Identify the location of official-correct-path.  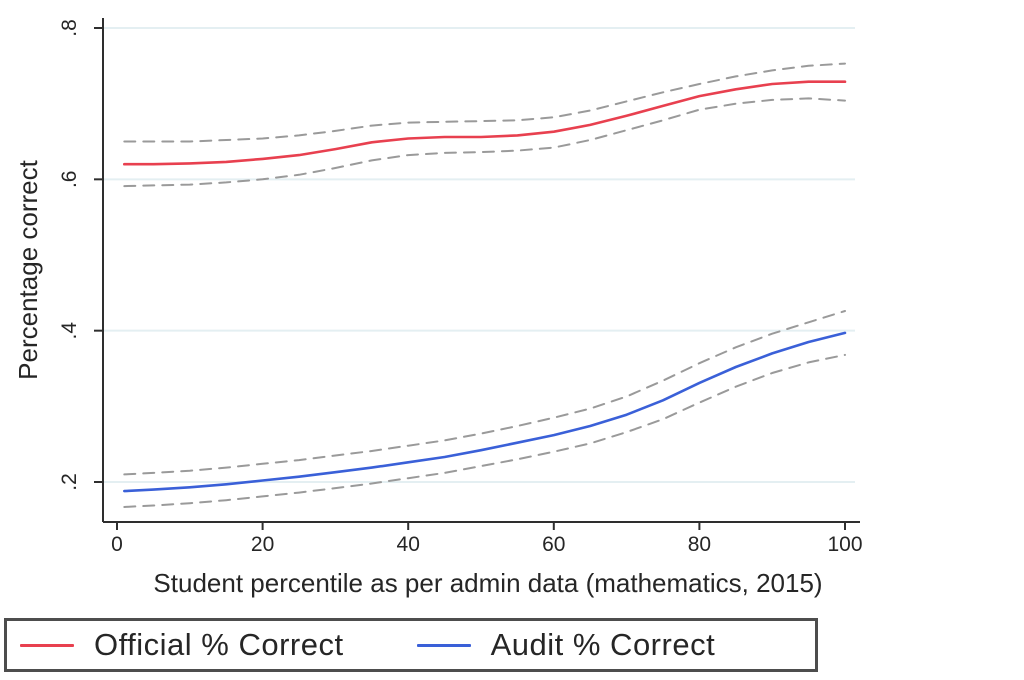
(485, 123).